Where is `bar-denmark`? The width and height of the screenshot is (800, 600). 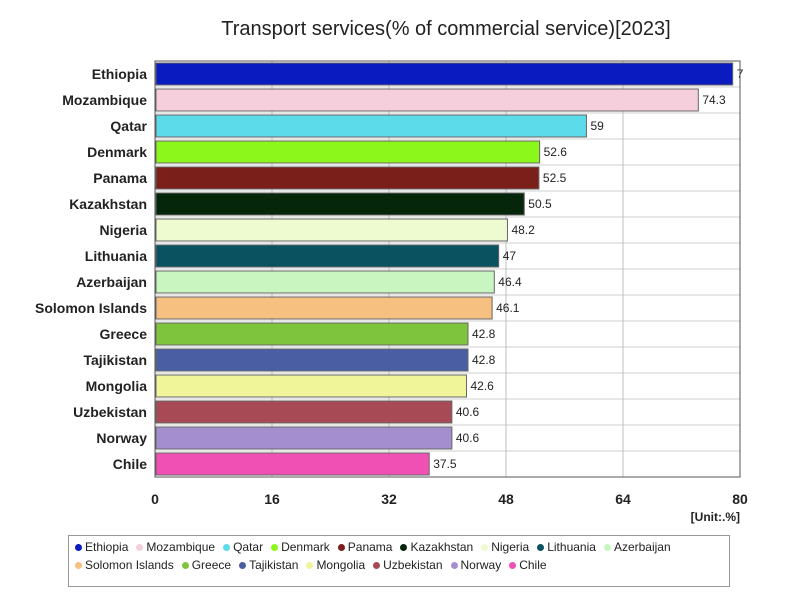 bar-denmark is located at coordinates (348, 152).